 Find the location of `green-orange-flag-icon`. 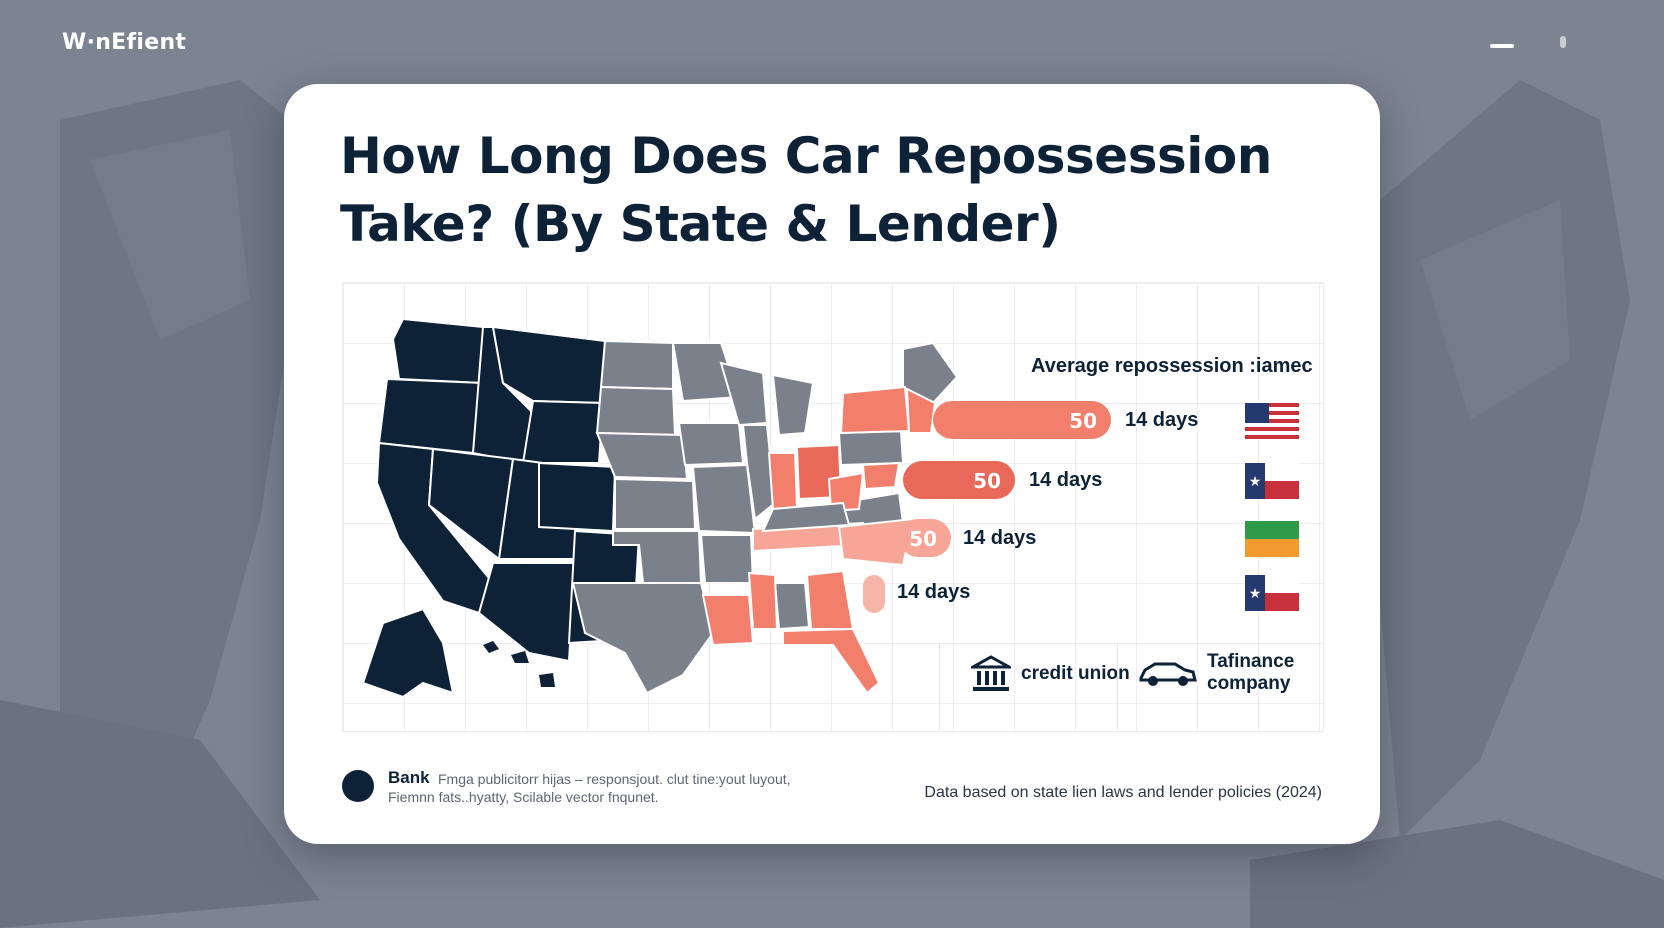

green-orange-flag-icon is located at coordinates (1272, 539).